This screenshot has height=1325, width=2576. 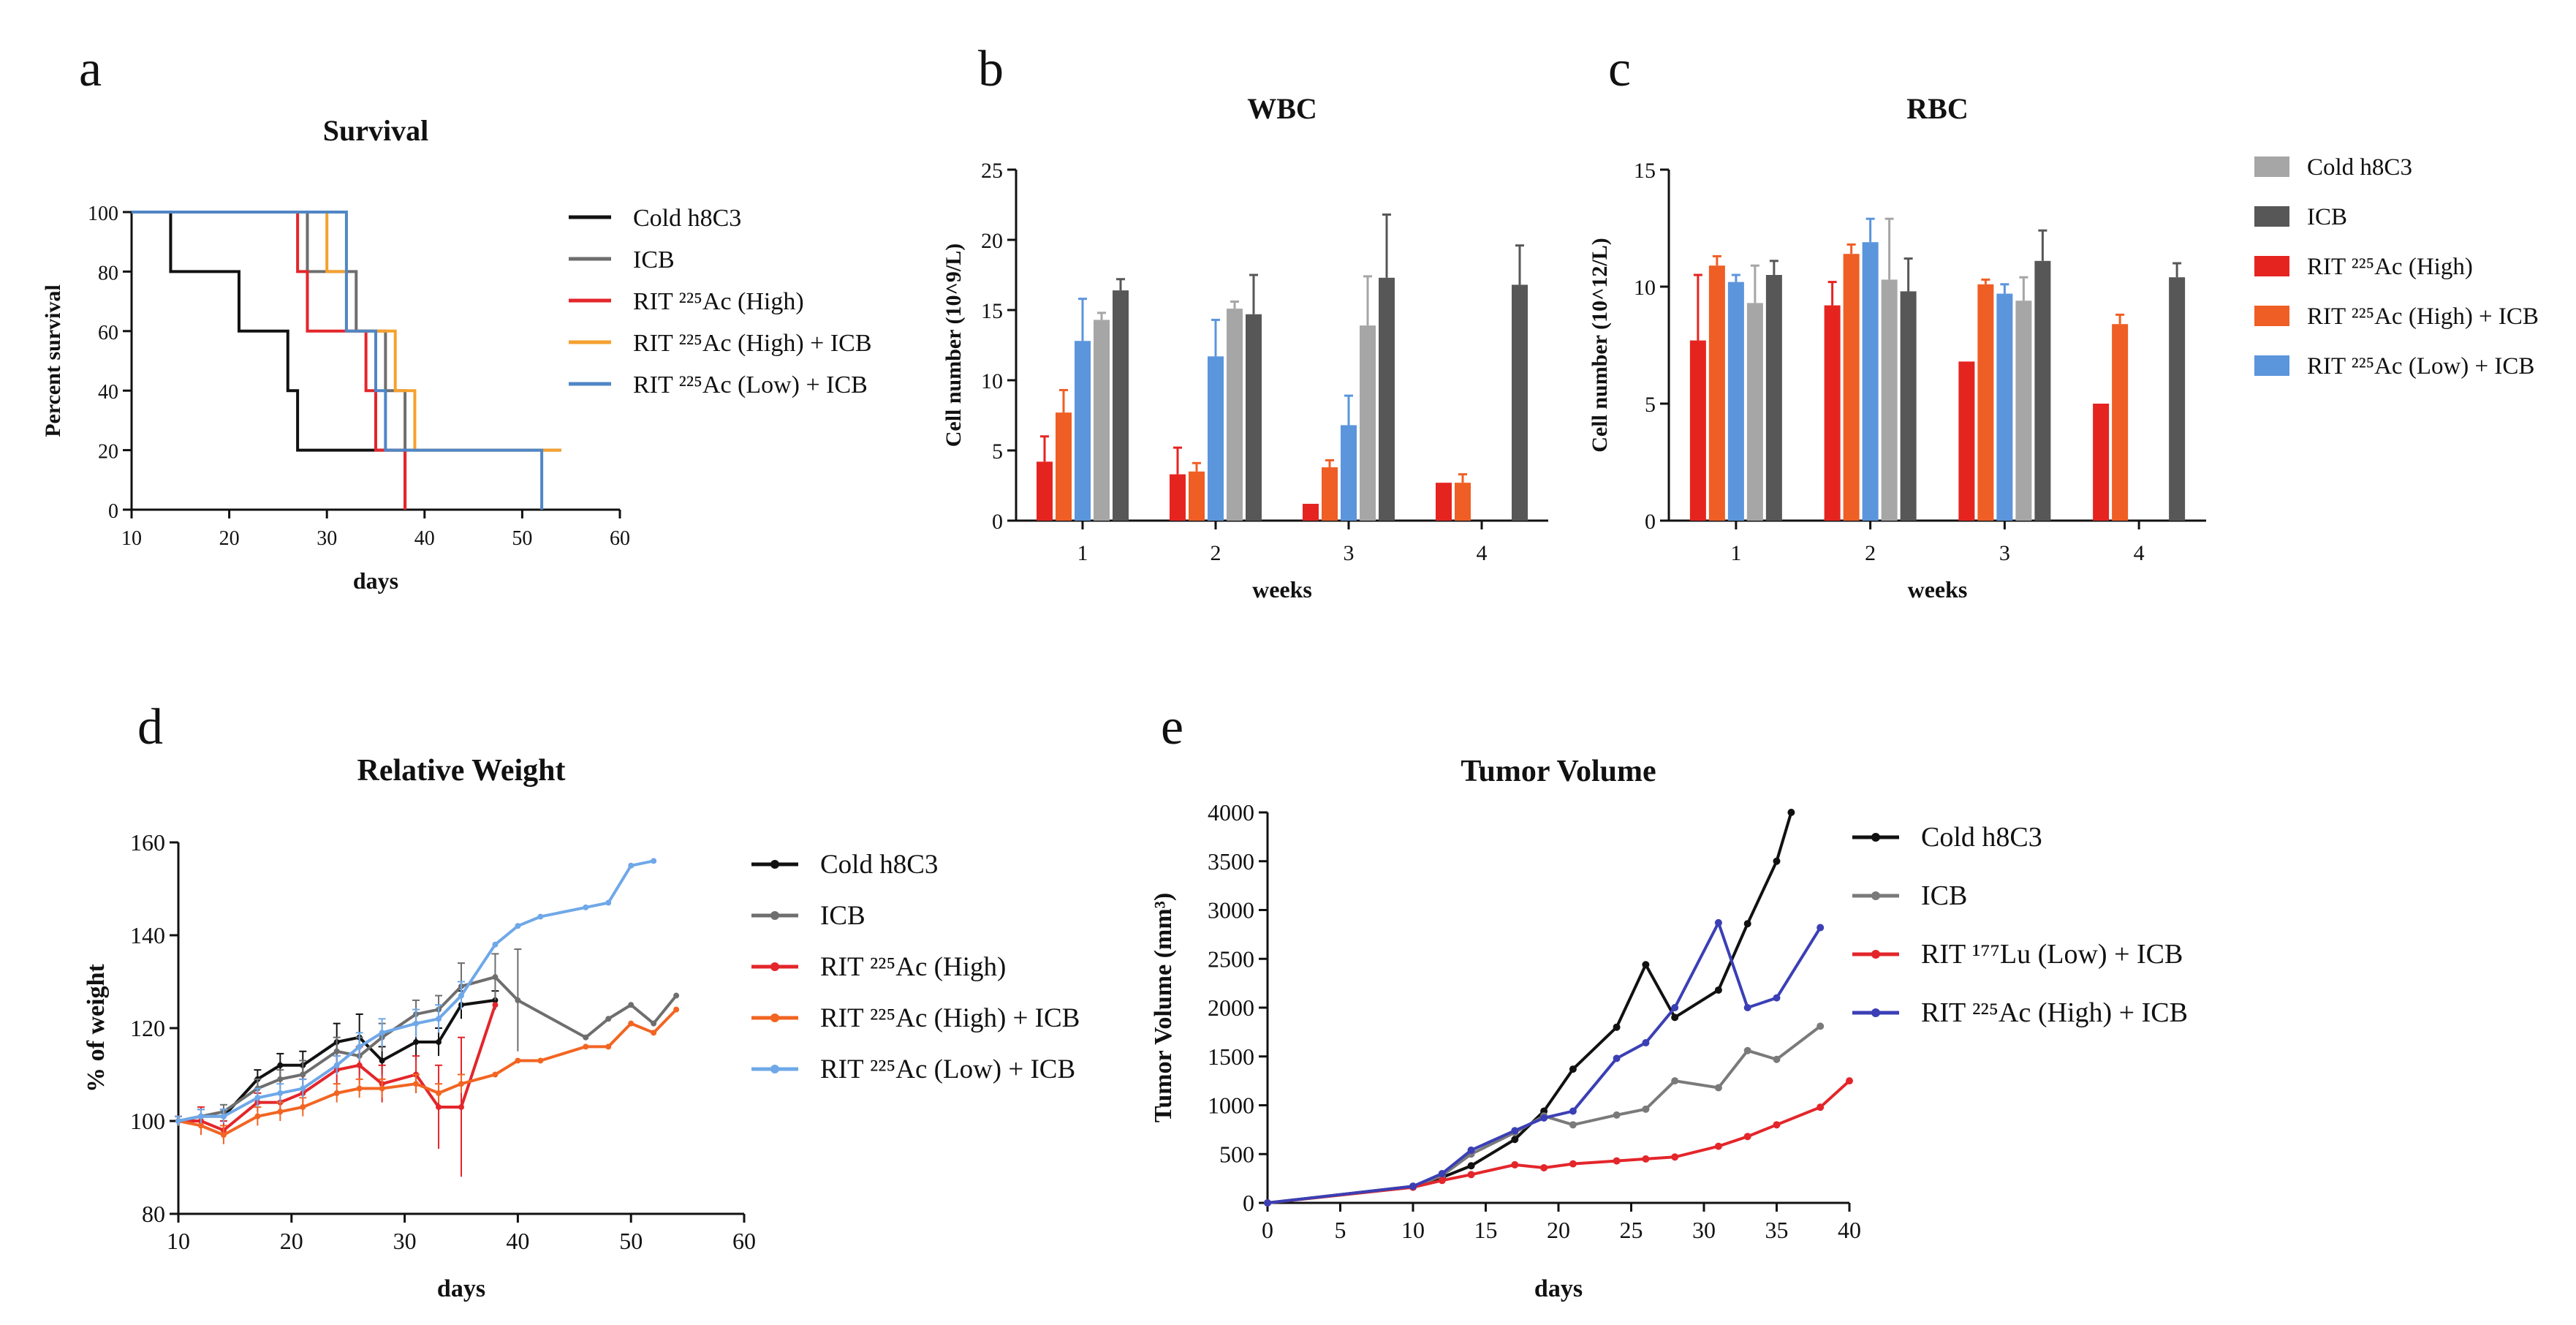 What do you see at coordinates (654, 260) in the screenshot?
I see `a-legend-label-1: ICB` at bounding box center [654, 260].